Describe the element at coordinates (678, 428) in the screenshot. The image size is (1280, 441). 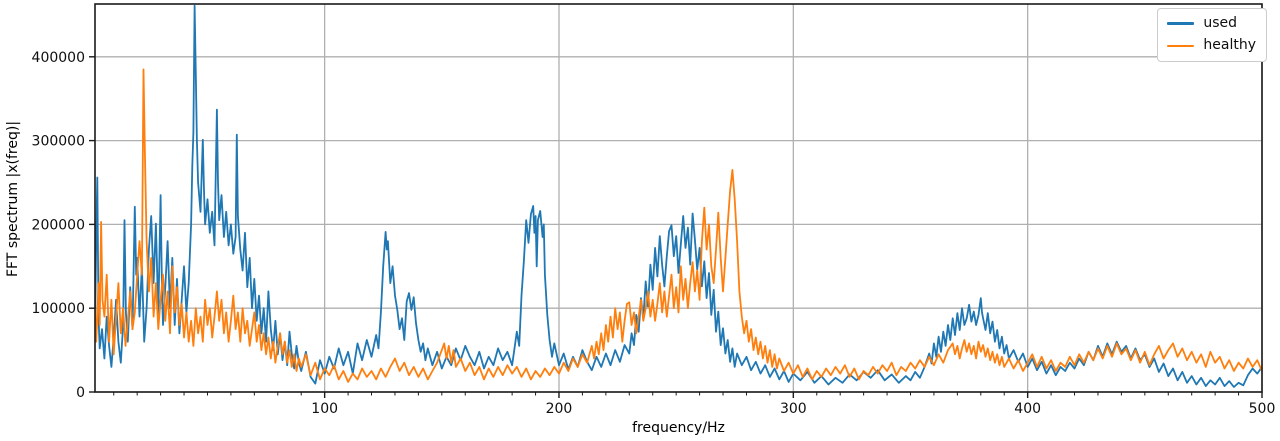
I see `x-axis-label: frequency/Hz` at that location.